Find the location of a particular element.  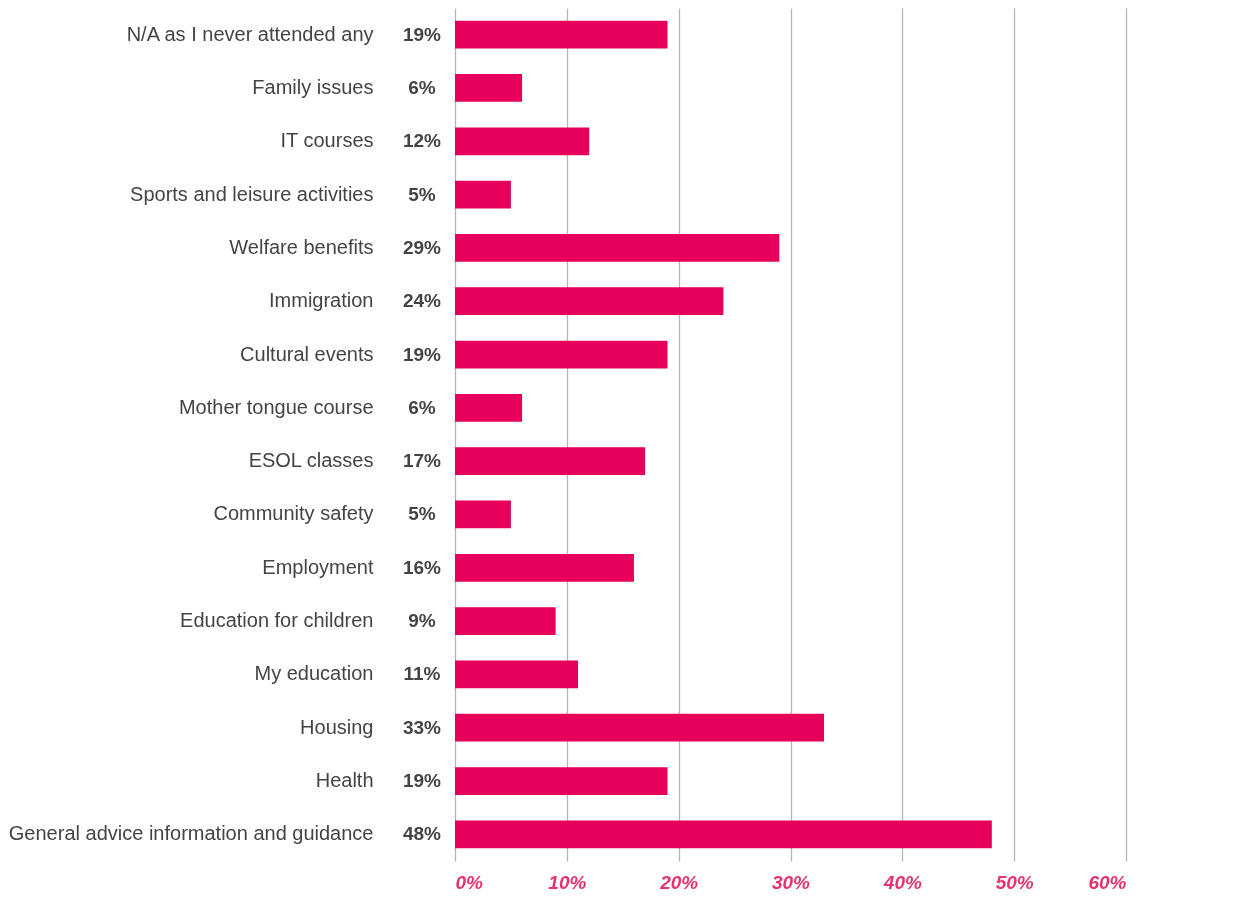

data-label: 12% is located at coordinates (422, 141).